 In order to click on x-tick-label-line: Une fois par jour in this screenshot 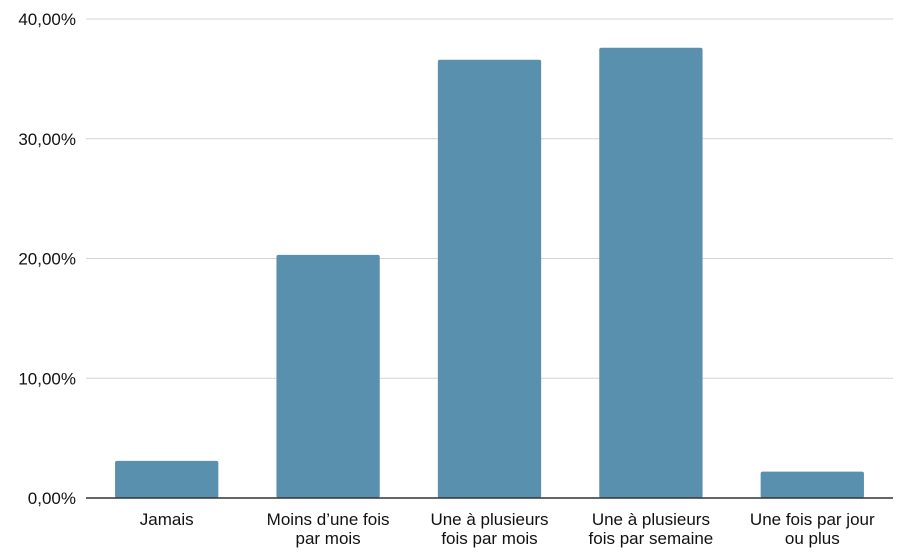, I will do `click(812, 519)`.